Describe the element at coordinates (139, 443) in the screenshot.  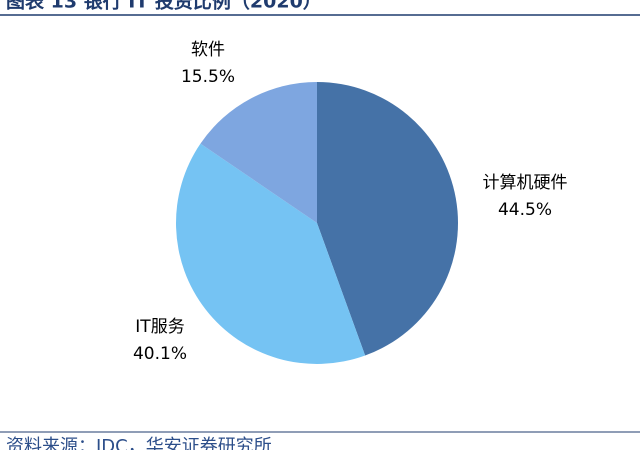
I see `source: 资料来源：IDC，华安证券研究所` at that location.